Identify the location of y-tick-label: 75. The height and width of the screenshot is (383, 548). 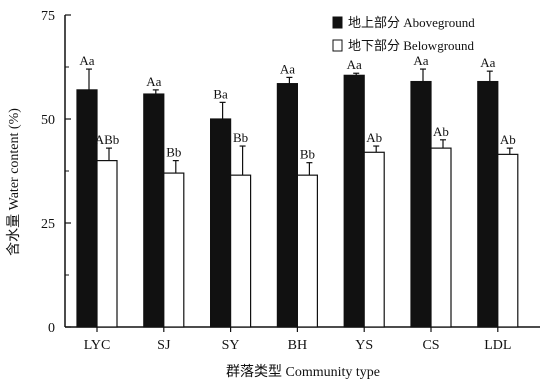
(48, 16).